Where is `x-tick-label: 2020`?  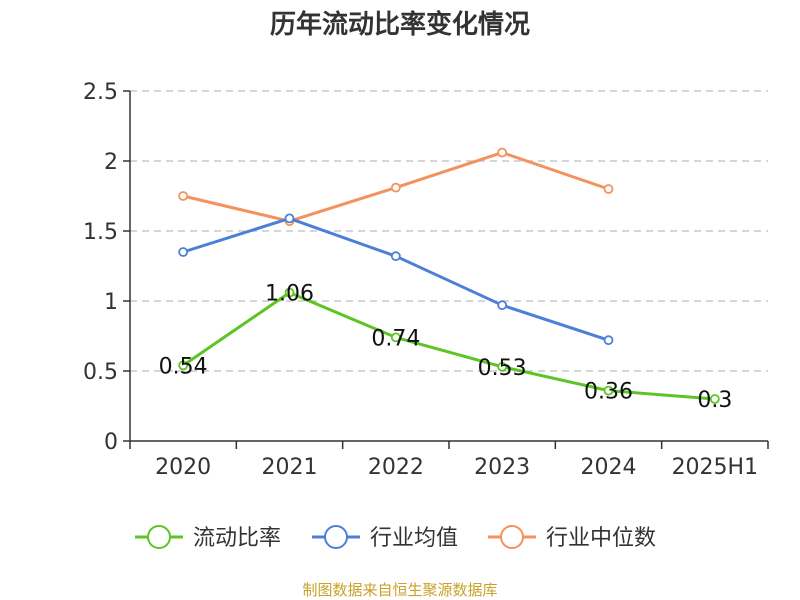 x-tick-label: 2020 is located at coordinates (183, 467).